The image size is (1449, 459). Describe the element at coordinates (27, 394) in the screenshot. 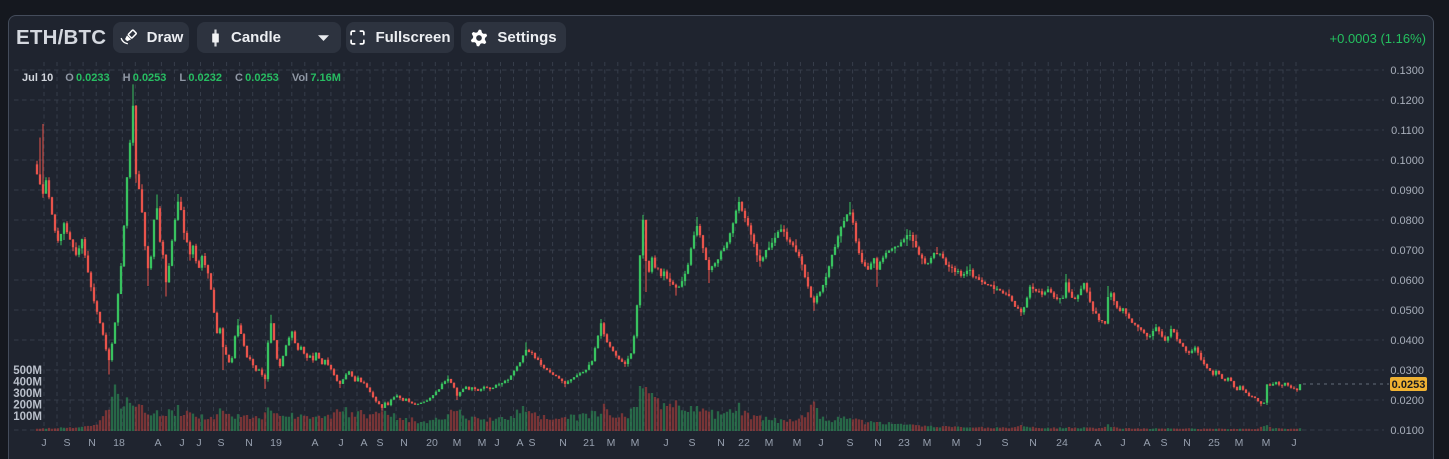

I see `svg-text: 300M` at that location.